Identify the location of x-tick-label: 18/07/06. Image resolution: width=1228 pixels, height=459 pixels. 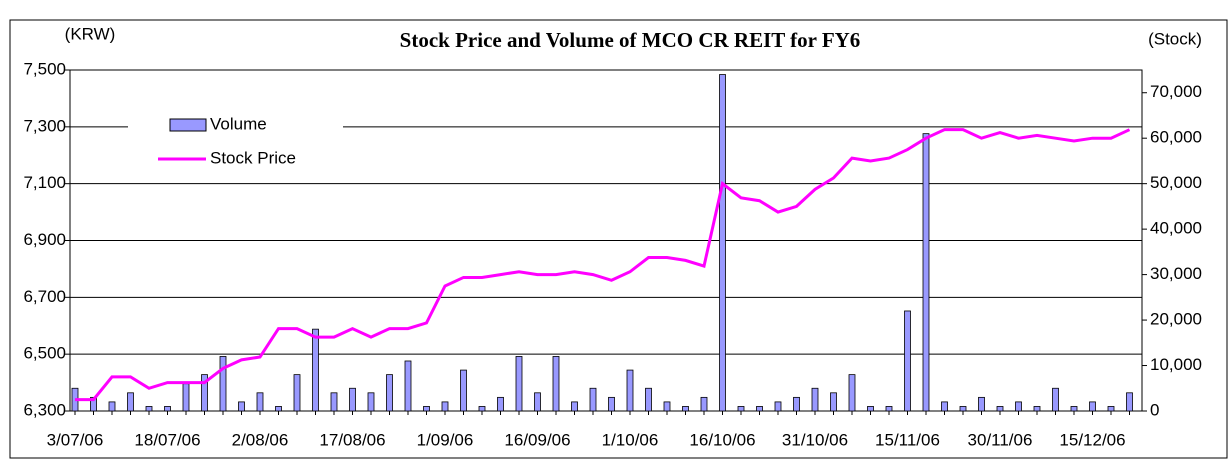
(167, 439).